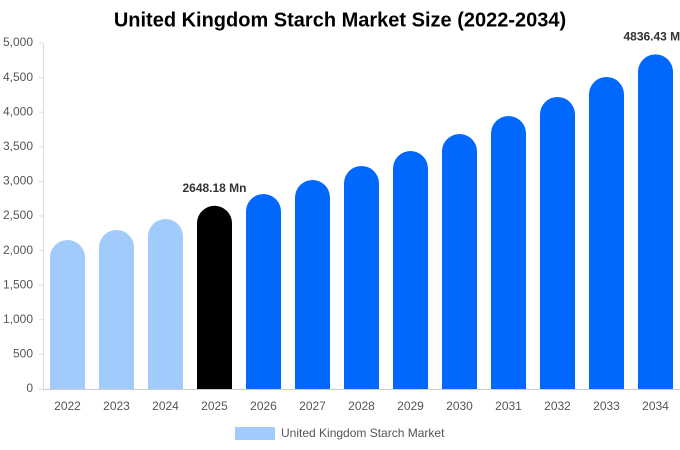 This screenshot has height=450, width=680. What do you see at coordinates (459, 406) in the screenshot?
I see `x-tick-label: 2030` at bounding box center [459, 406].